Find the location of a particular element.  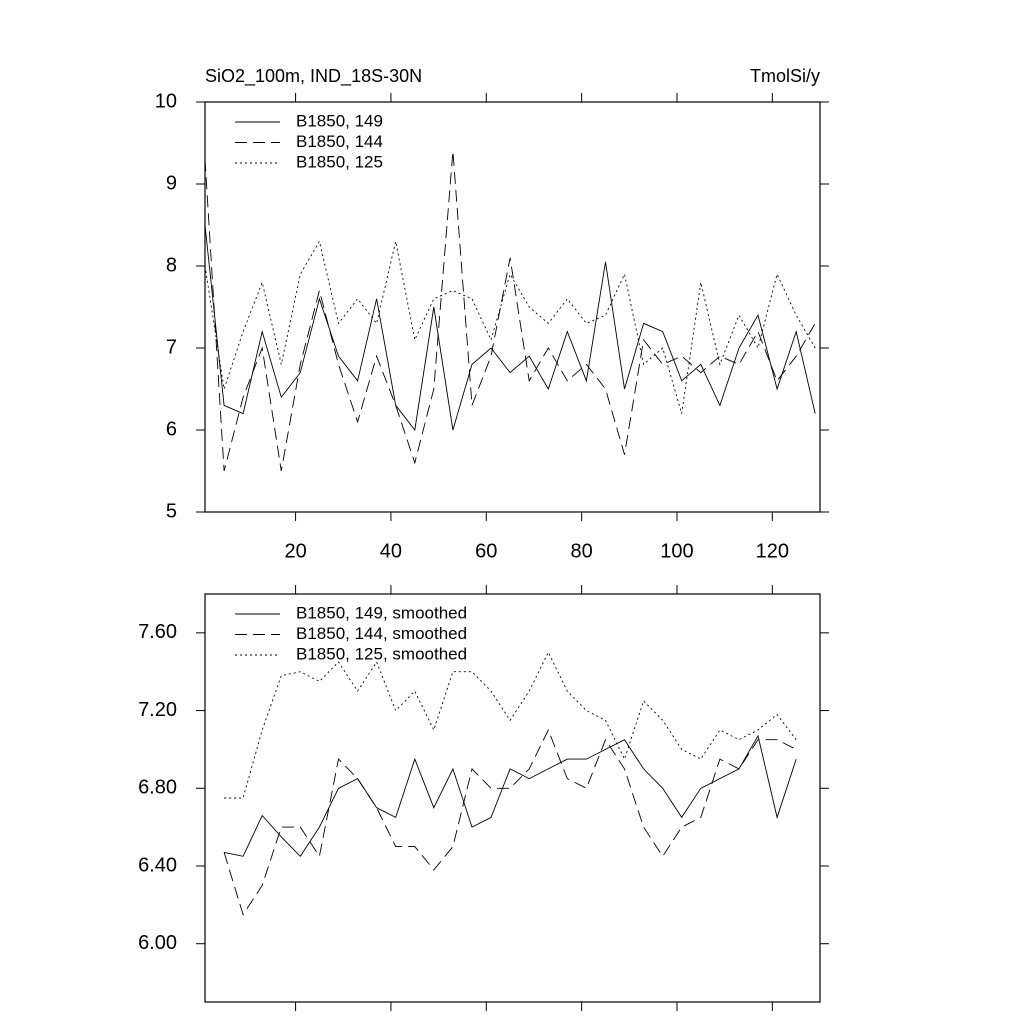

x-tick-label: 20 is located at coordinates (295, 551).